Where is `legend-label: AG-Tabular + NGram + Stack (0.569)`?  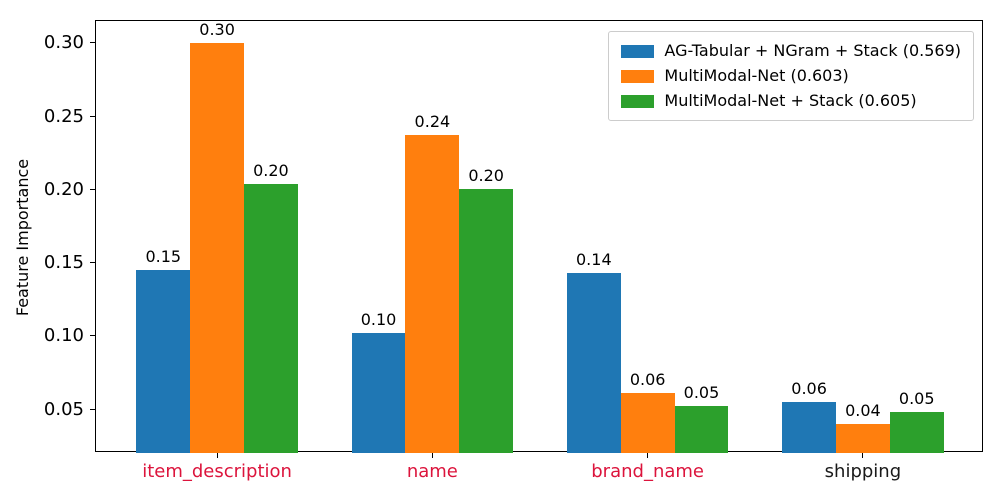
legend-label: AG-Tabular + NGram + Stack (0.569) is located at coordinates (812, 50).